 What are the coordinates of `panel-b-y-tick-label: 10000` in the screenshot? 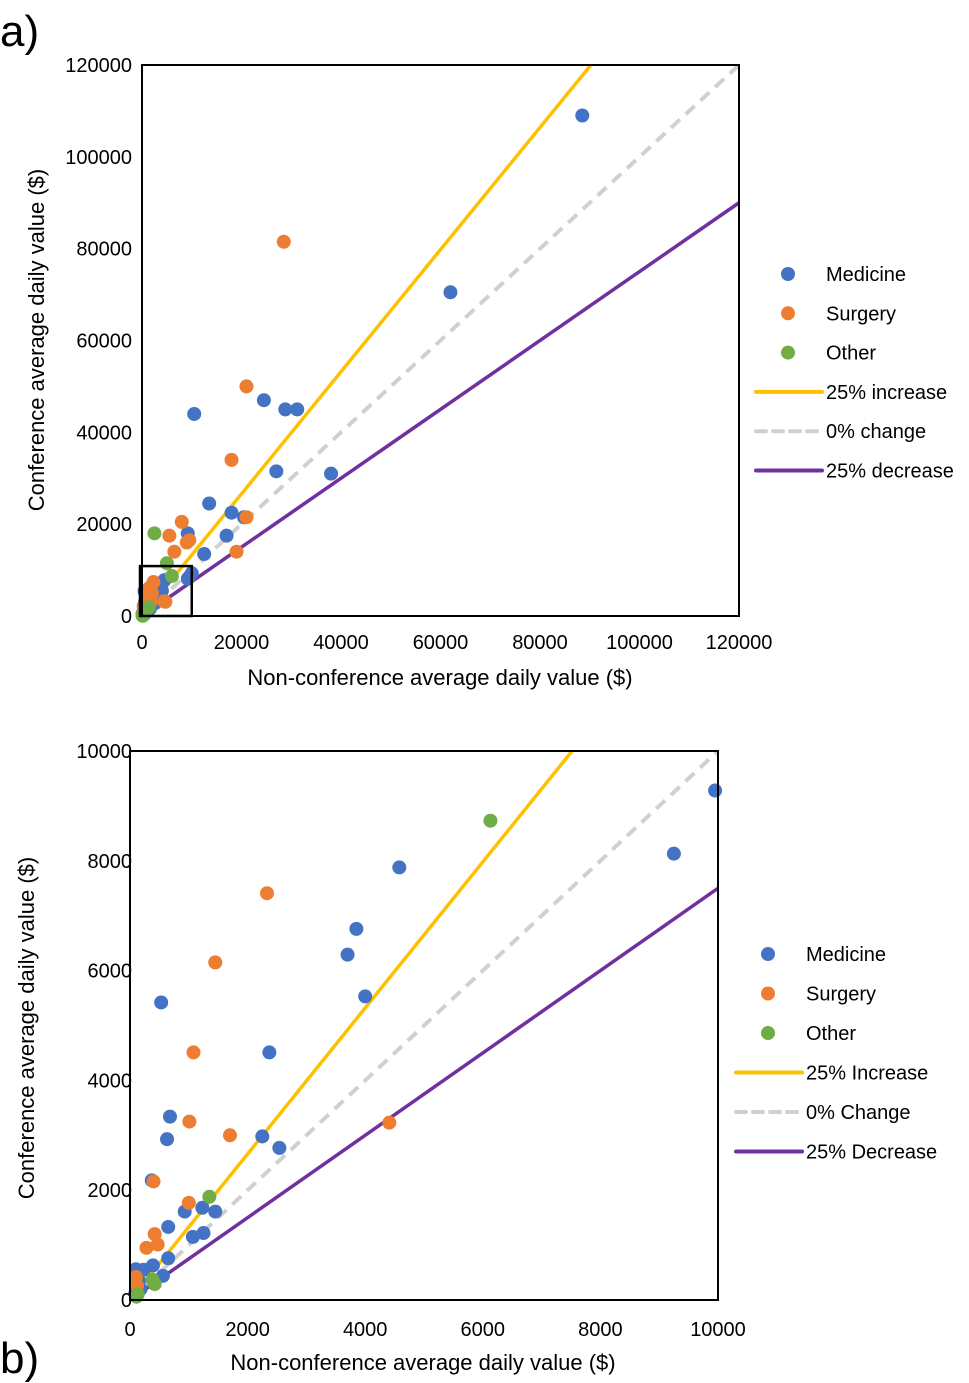 It's located at (104, 752).